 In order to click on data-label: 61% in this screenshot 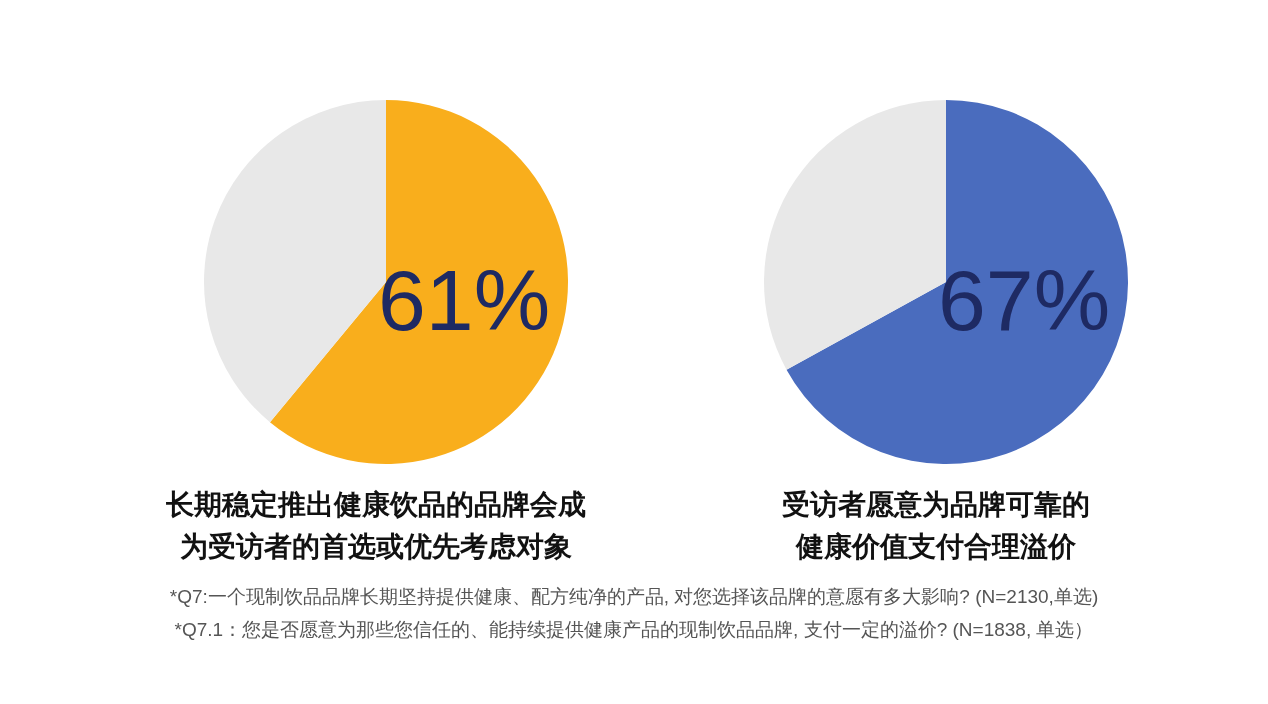, I will do `click(464, 300)`.